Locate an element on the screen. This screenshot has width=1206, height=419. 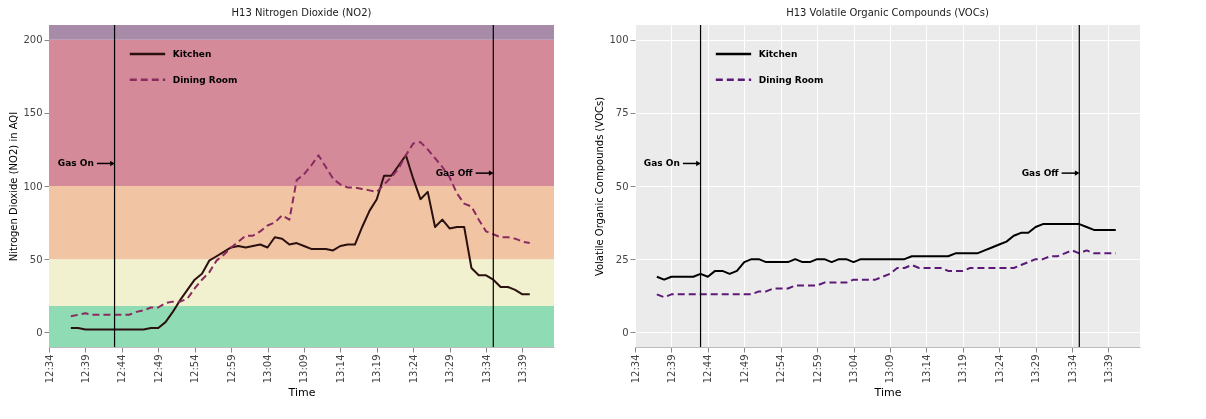
y-tick-label: 25 is located at coordinates (622, 259).